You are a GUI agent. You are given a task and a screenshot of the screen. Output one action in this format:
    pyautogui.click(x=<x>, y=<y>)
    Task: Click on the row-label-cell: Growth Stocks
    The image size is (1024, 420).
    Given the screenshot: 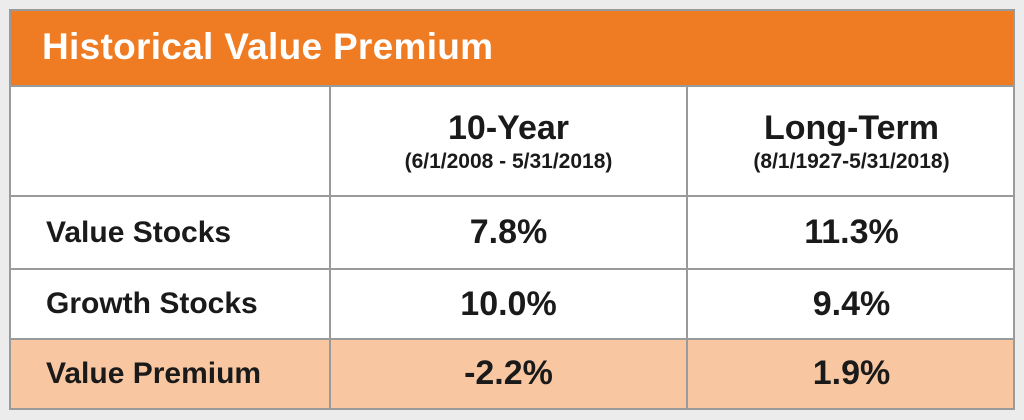 What is the action you would take?
    pyautogui.click(x=170, y=304)
    